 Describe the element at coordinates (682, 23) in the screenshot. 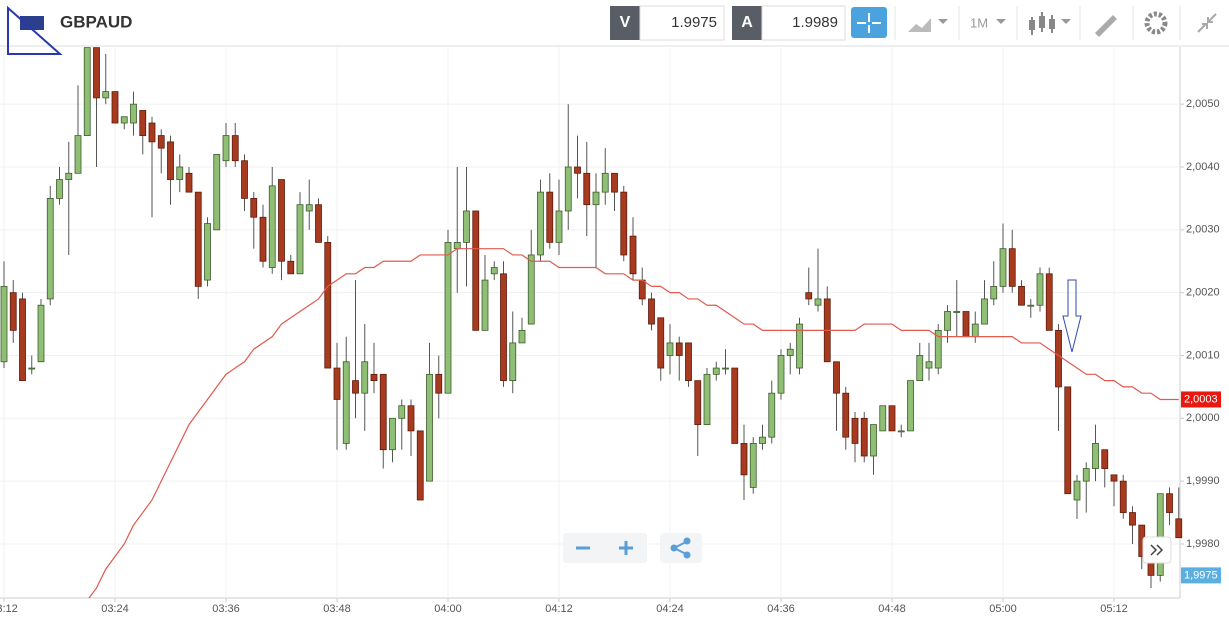

I see `bid-box` at that location.